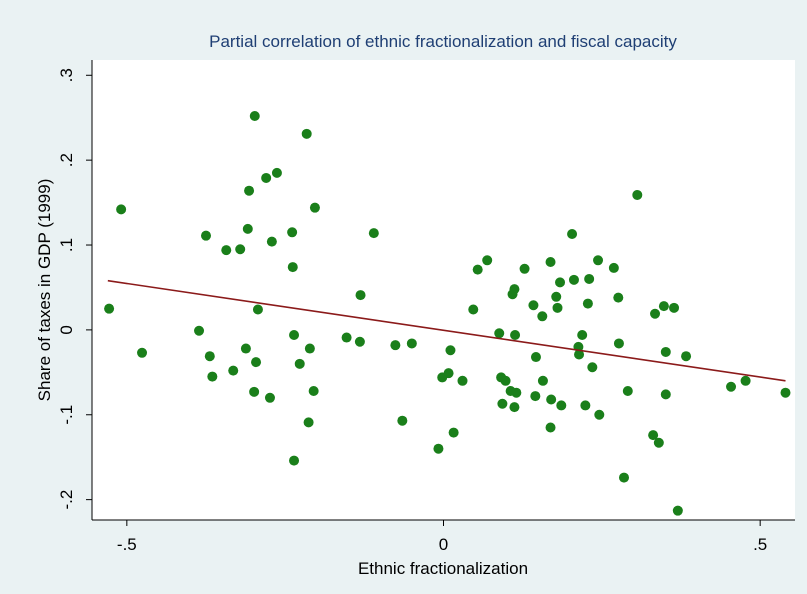  I want to click on y-tick-label: 0, so click(66, 329).